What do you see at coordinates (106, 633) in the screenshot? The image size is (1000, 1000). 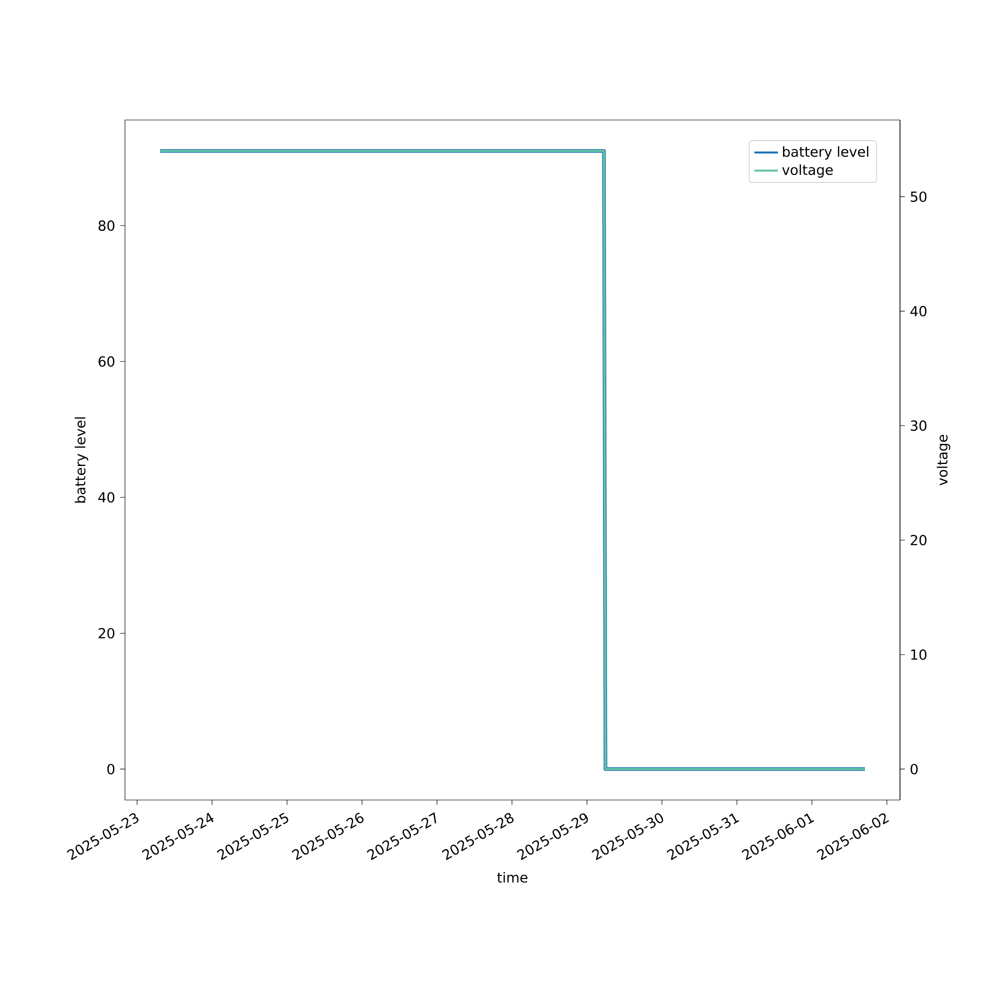 I see `y-tick-label: 20` at bounding box center [106, 633].